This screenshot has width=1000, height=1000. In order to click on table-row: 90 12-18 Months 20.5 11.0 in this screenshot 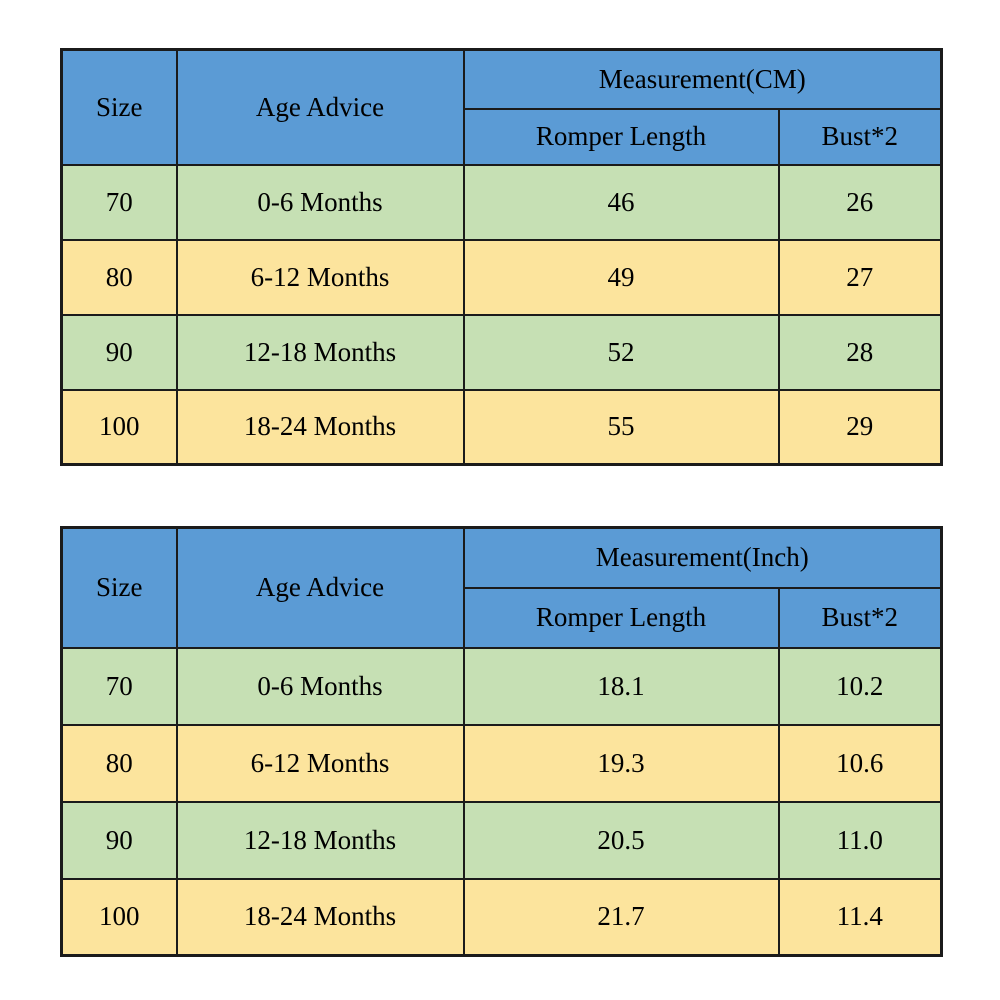, I will do `click(501, 840)`.